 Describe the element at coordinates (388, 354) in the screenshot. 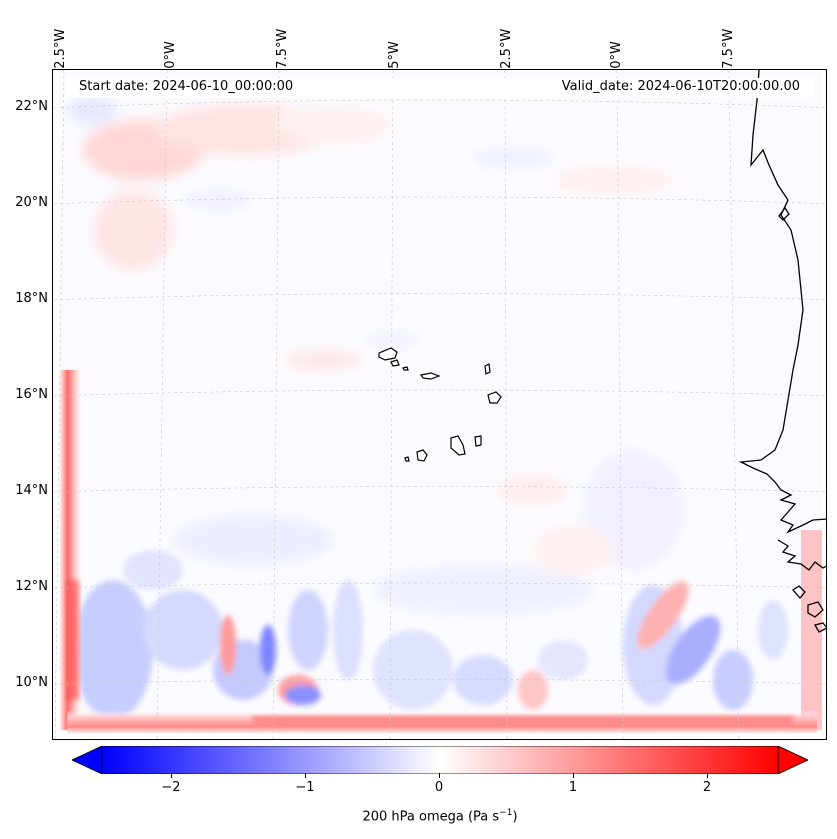

I see `island-santo-antao` at that location.